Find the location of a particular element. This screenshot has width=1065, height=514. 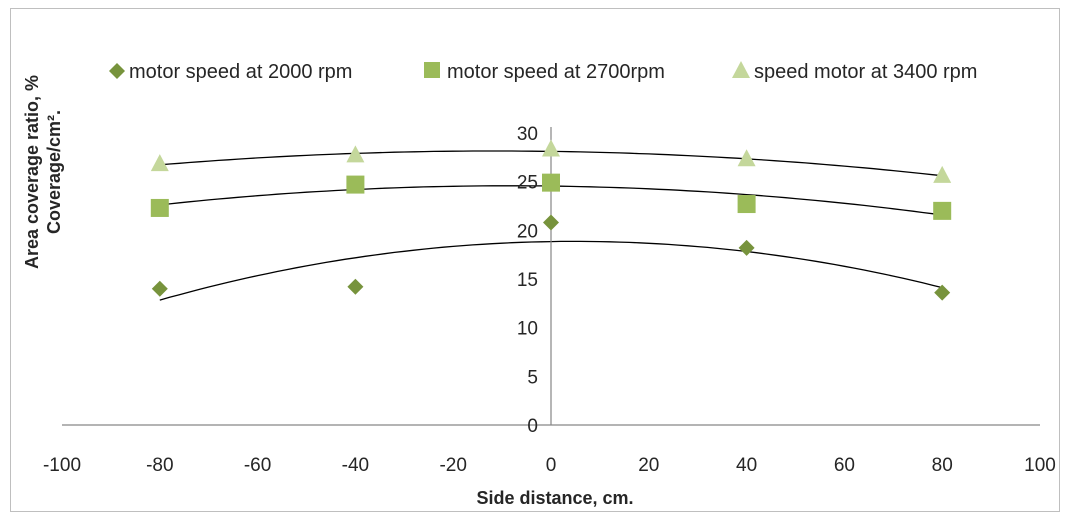

x-tick-label: -100 is located at coordinates (62, 465).